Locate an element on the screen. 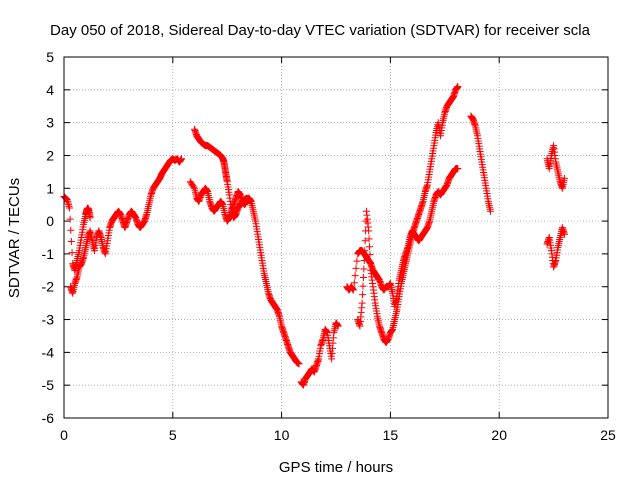  y-tick-label: 2 is located at coordinates (50, 155).